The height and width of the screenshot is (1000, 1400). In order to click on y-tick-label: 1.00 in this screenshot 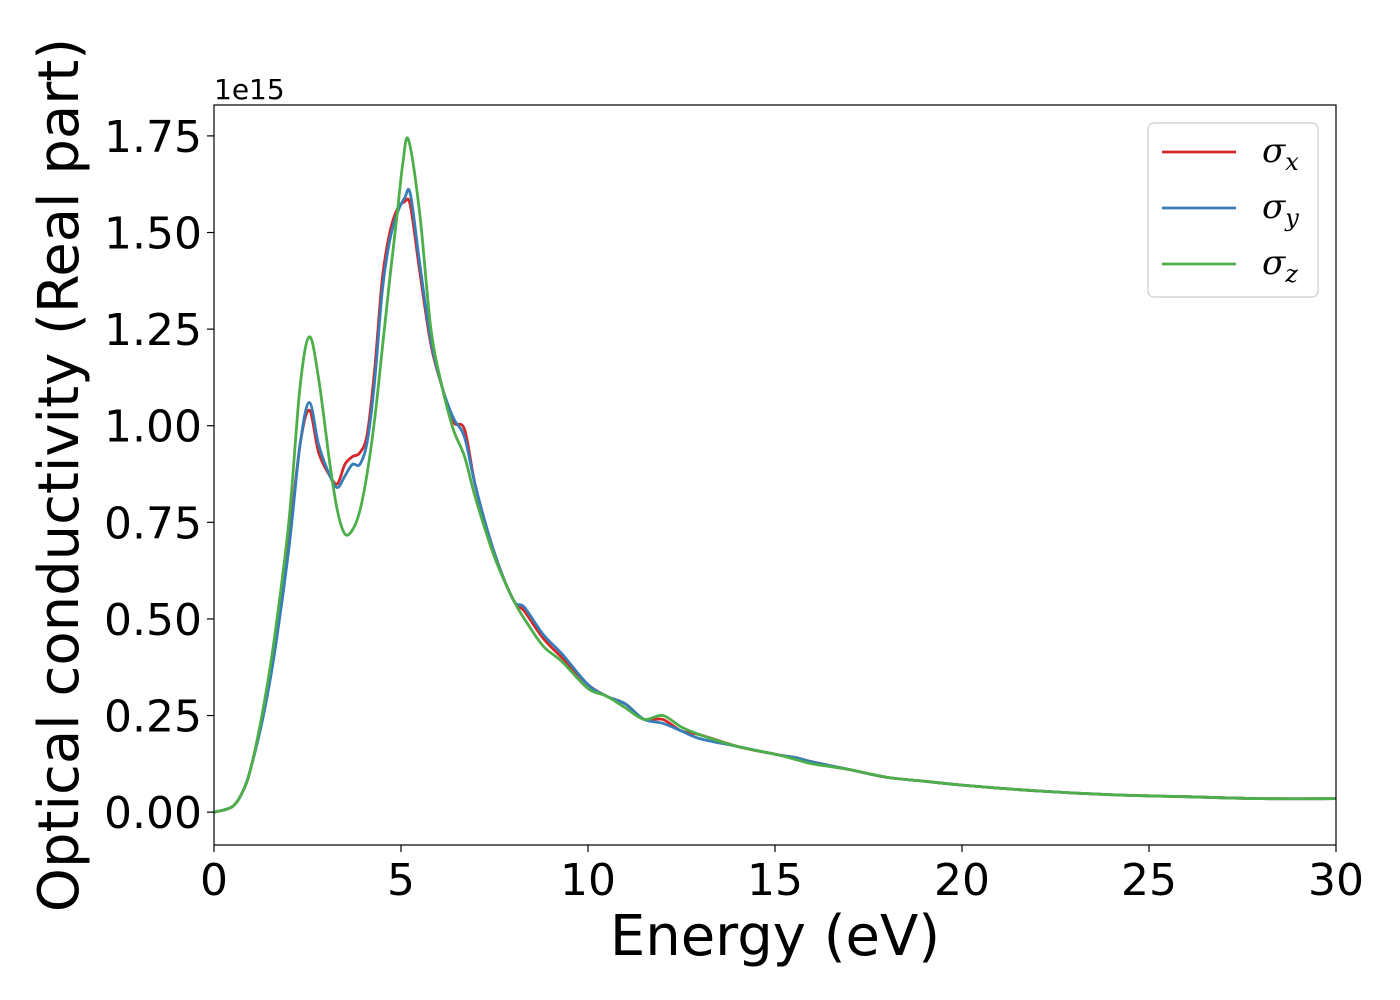, I will do `click(153, 427)`.